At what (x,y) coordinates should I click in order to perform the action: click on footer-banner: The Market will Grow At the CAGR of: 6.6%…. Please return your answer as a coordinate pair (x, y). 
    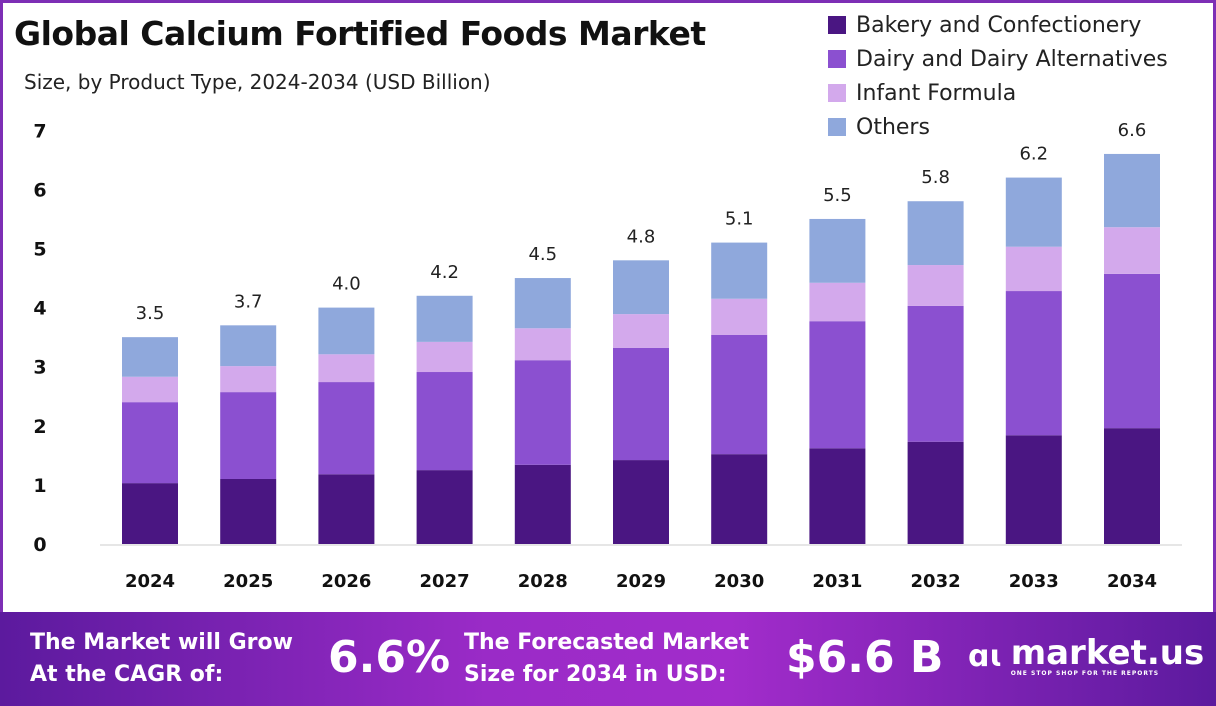
    Looking at the image, I should click on (608, 659).